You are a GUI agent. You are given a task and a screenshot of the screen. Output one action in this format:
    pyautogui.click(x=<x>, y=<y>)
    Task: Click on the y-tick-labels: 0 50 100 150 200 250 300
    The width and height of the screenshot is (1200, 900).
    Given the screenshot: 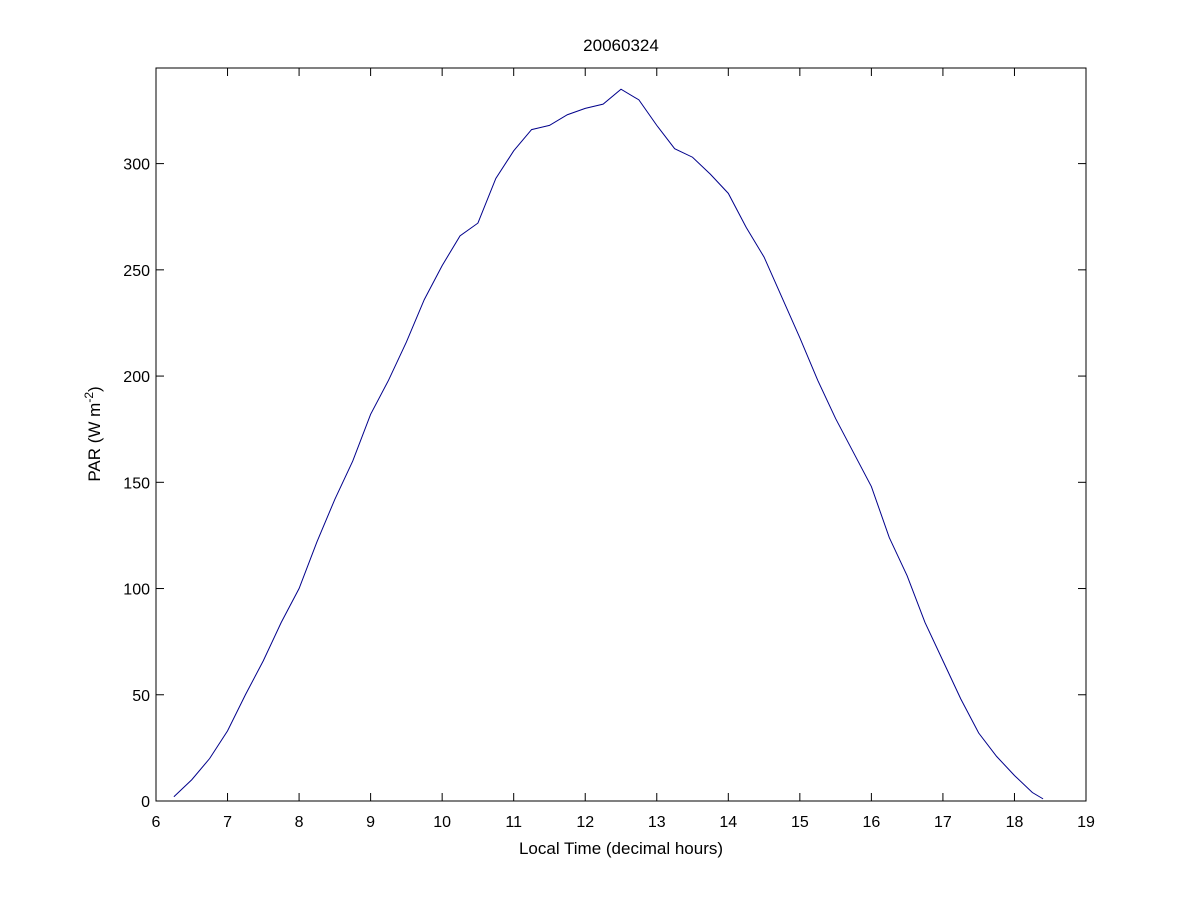 What is the action you would take?
    pyautogui.click(x=136, y=484)
    